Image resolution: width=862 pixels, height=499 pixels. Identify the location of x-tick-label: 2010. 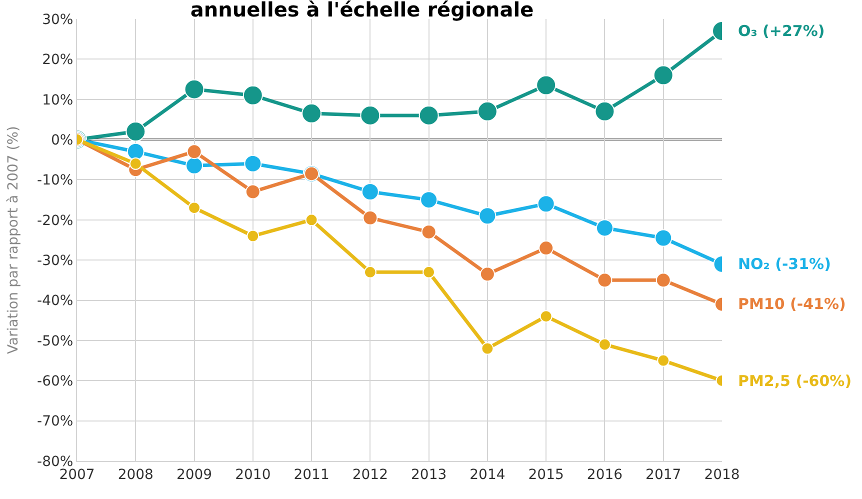
(253, 474).